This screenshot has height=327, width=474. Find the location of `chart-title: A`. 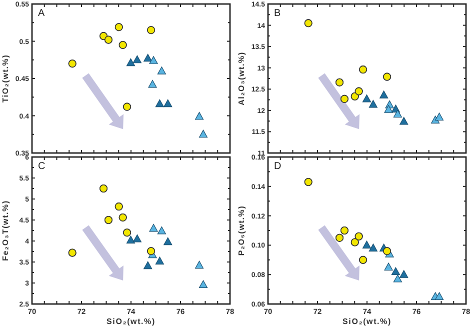

chart-title: A is located at coordinates (41, 13).